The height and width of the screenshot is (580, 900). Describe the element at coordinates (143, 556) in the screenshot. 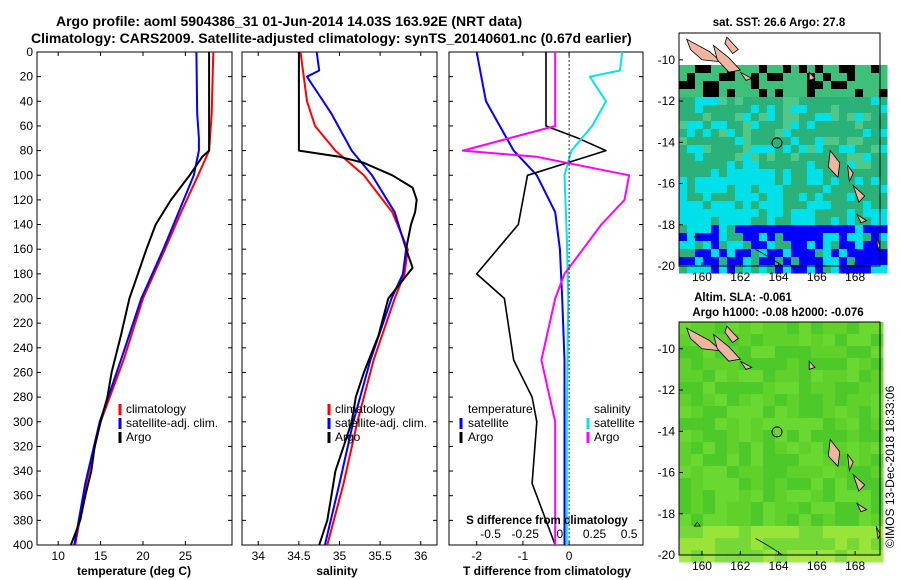

I see `x-tick-label: 20` at that location.